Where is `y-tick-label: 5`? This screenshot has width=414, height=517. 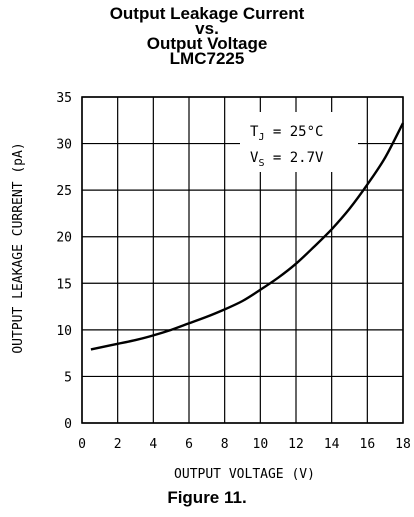
y-tick-label: 5 is located at coordinates (68, 377).